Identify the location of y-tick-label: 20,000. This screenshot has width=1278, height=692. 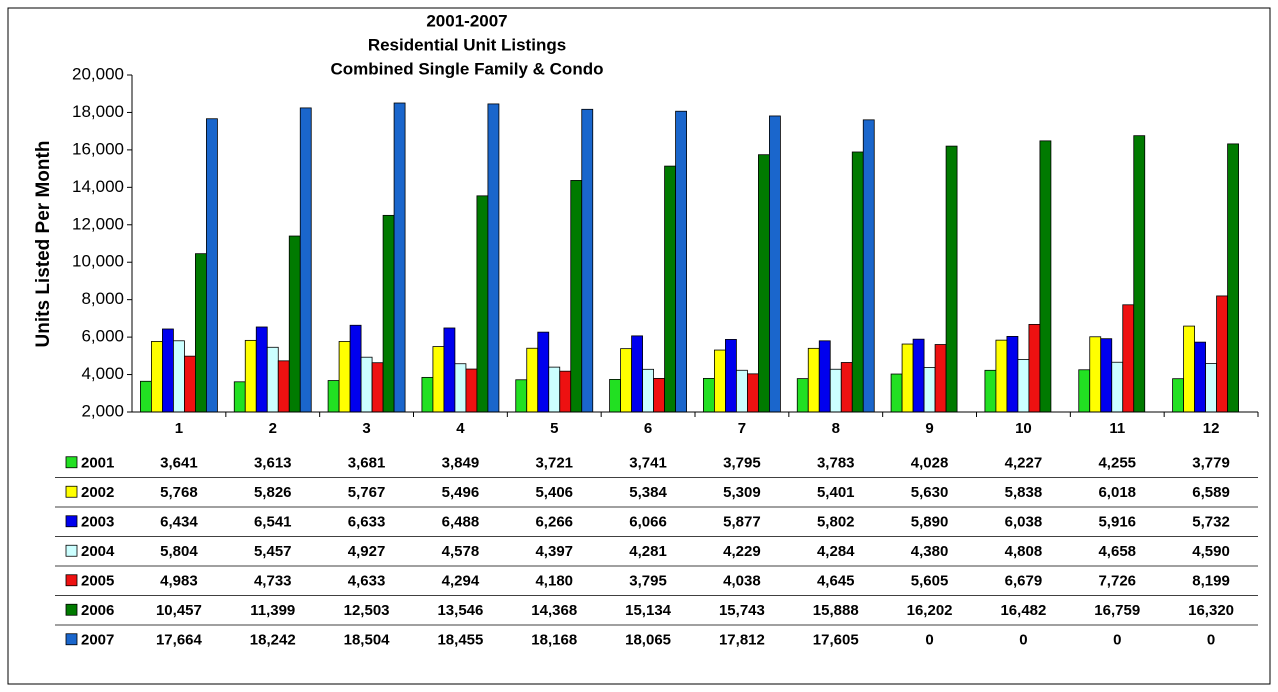
(98, 73).